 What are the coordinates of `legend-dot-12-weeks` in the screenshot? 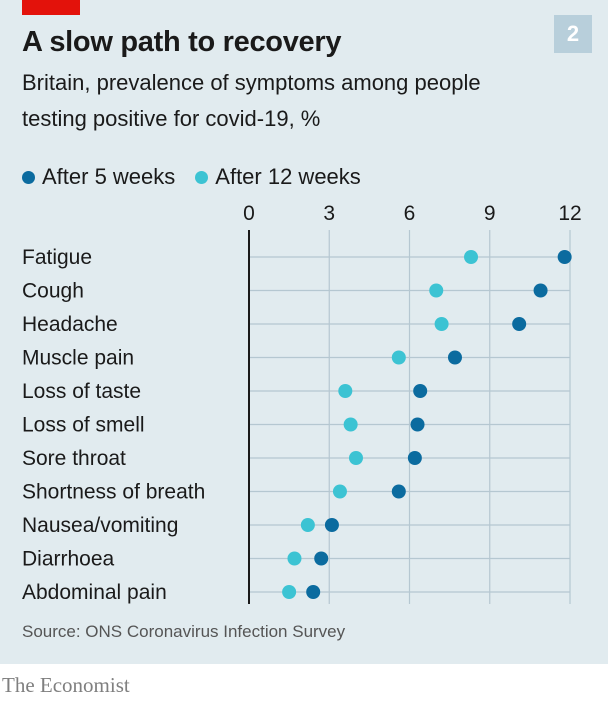 It's located at (202, 177).